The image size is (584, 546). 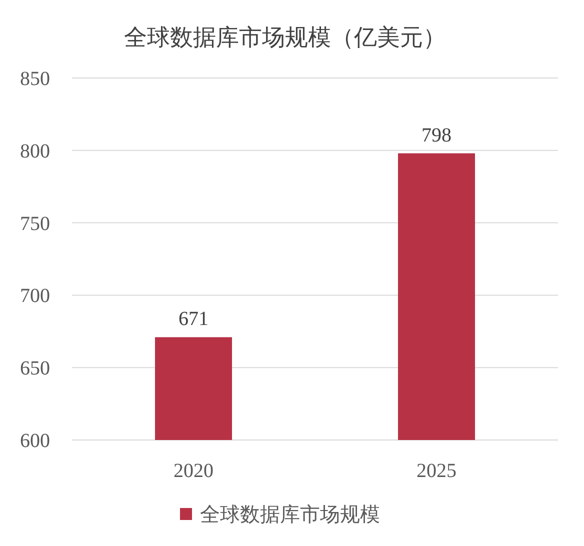 I want to click on y-tick-label: 850, so click(x=35, y=79).